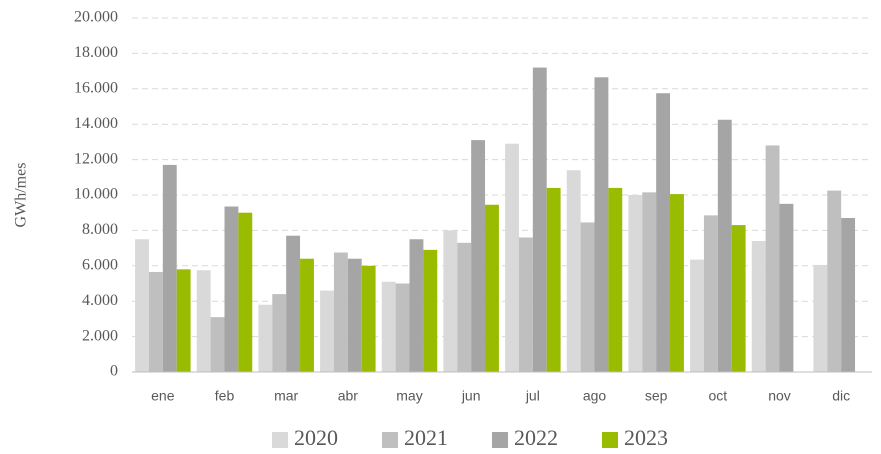 The image size is (881, 454). Describe the element at coordinates (96, 52) in the screenshot. I see `y-tick-label: 18.000` at that location.